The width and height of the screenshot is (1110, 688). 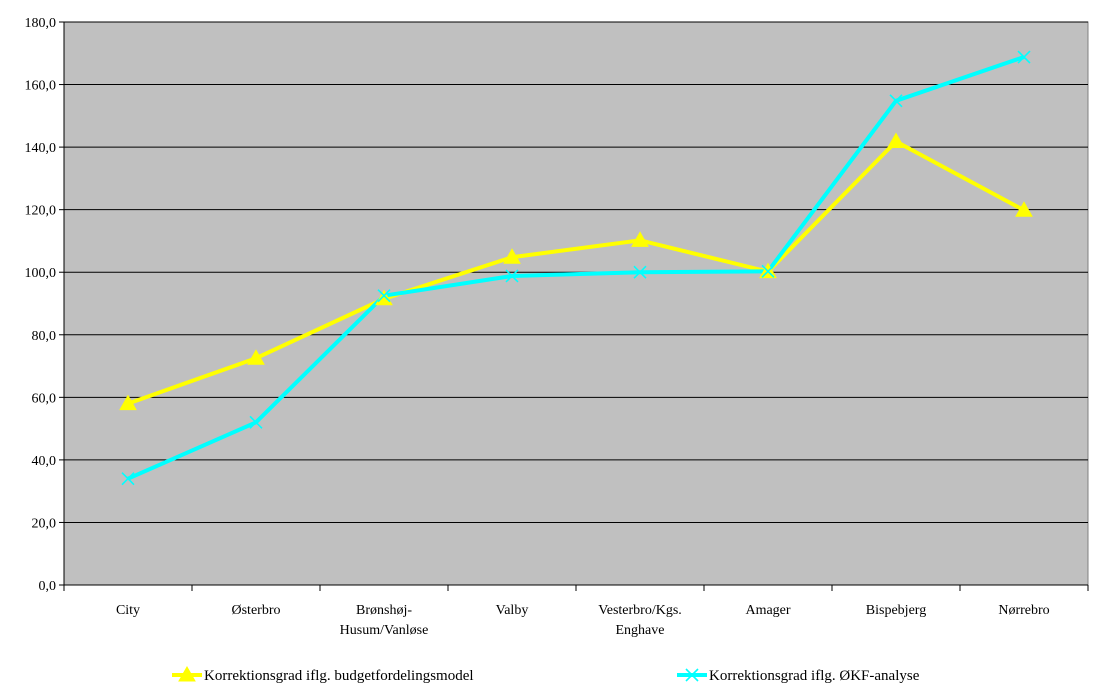 What do you see at coordinates (44, 523) in the screenshot?
I see `y-tick-label: 20,0` at bounding box center [44, 523].